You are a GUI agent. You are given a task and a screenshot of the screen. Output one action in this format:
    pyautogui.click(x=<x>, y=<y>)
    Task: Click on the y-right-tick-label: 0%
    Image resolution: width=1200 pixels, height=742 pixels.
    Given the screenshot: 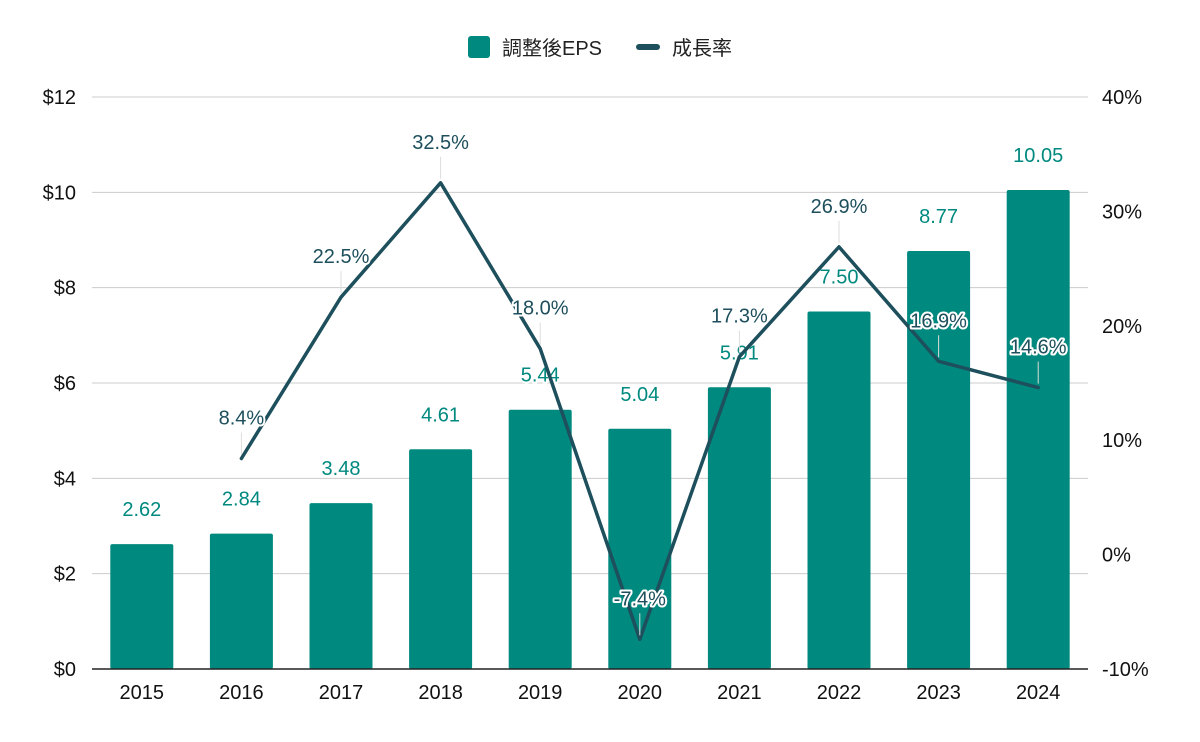 What is the action you would take?
    pyautogui.click(x=1116, y=556)
    